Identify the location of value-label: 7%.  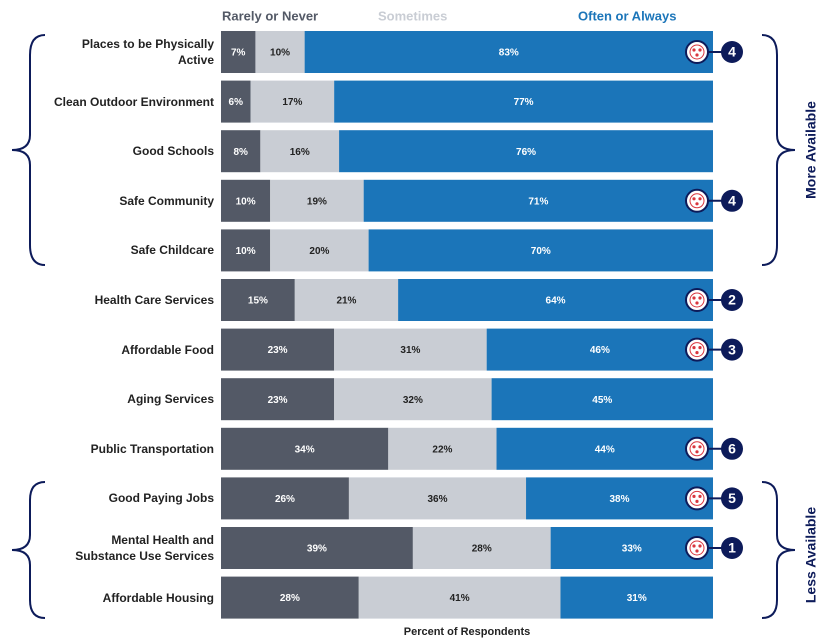
(238, 53).